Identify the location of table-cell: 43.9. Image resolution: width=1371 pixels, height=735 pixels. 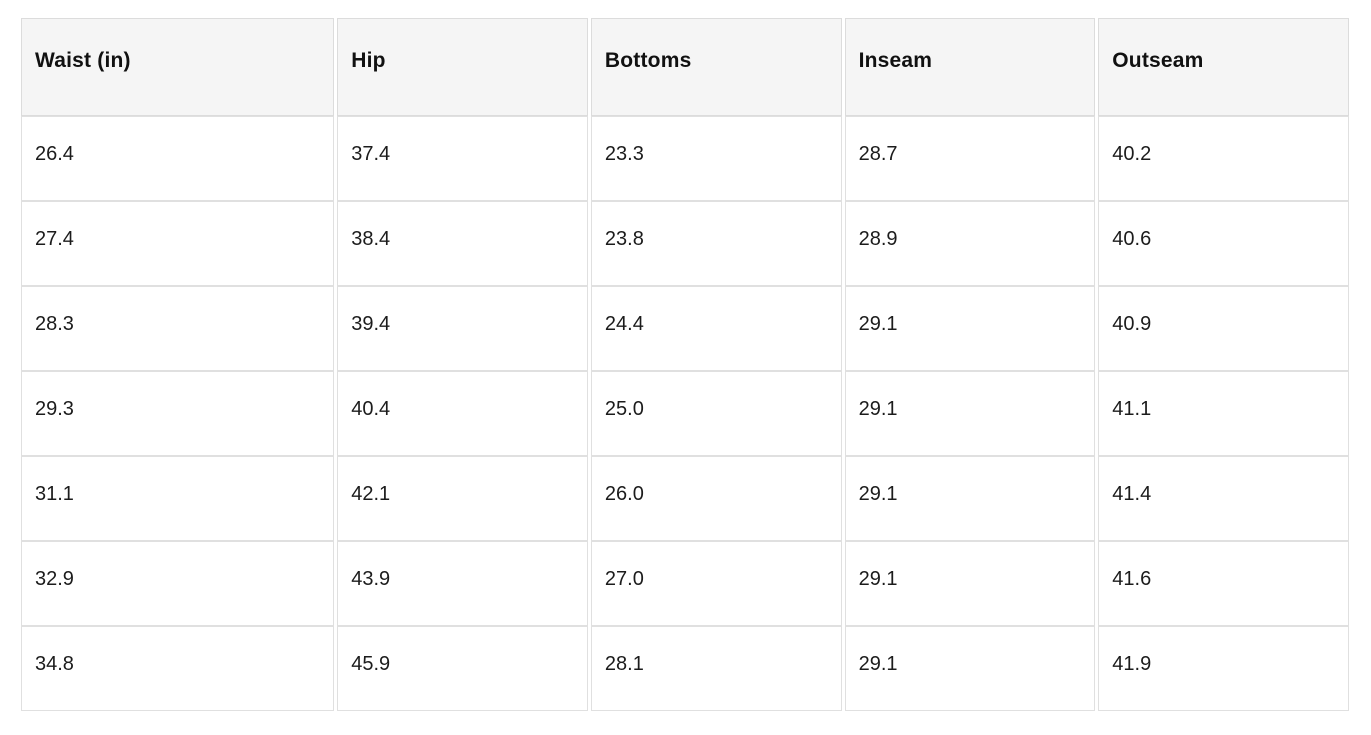
(462, 583).